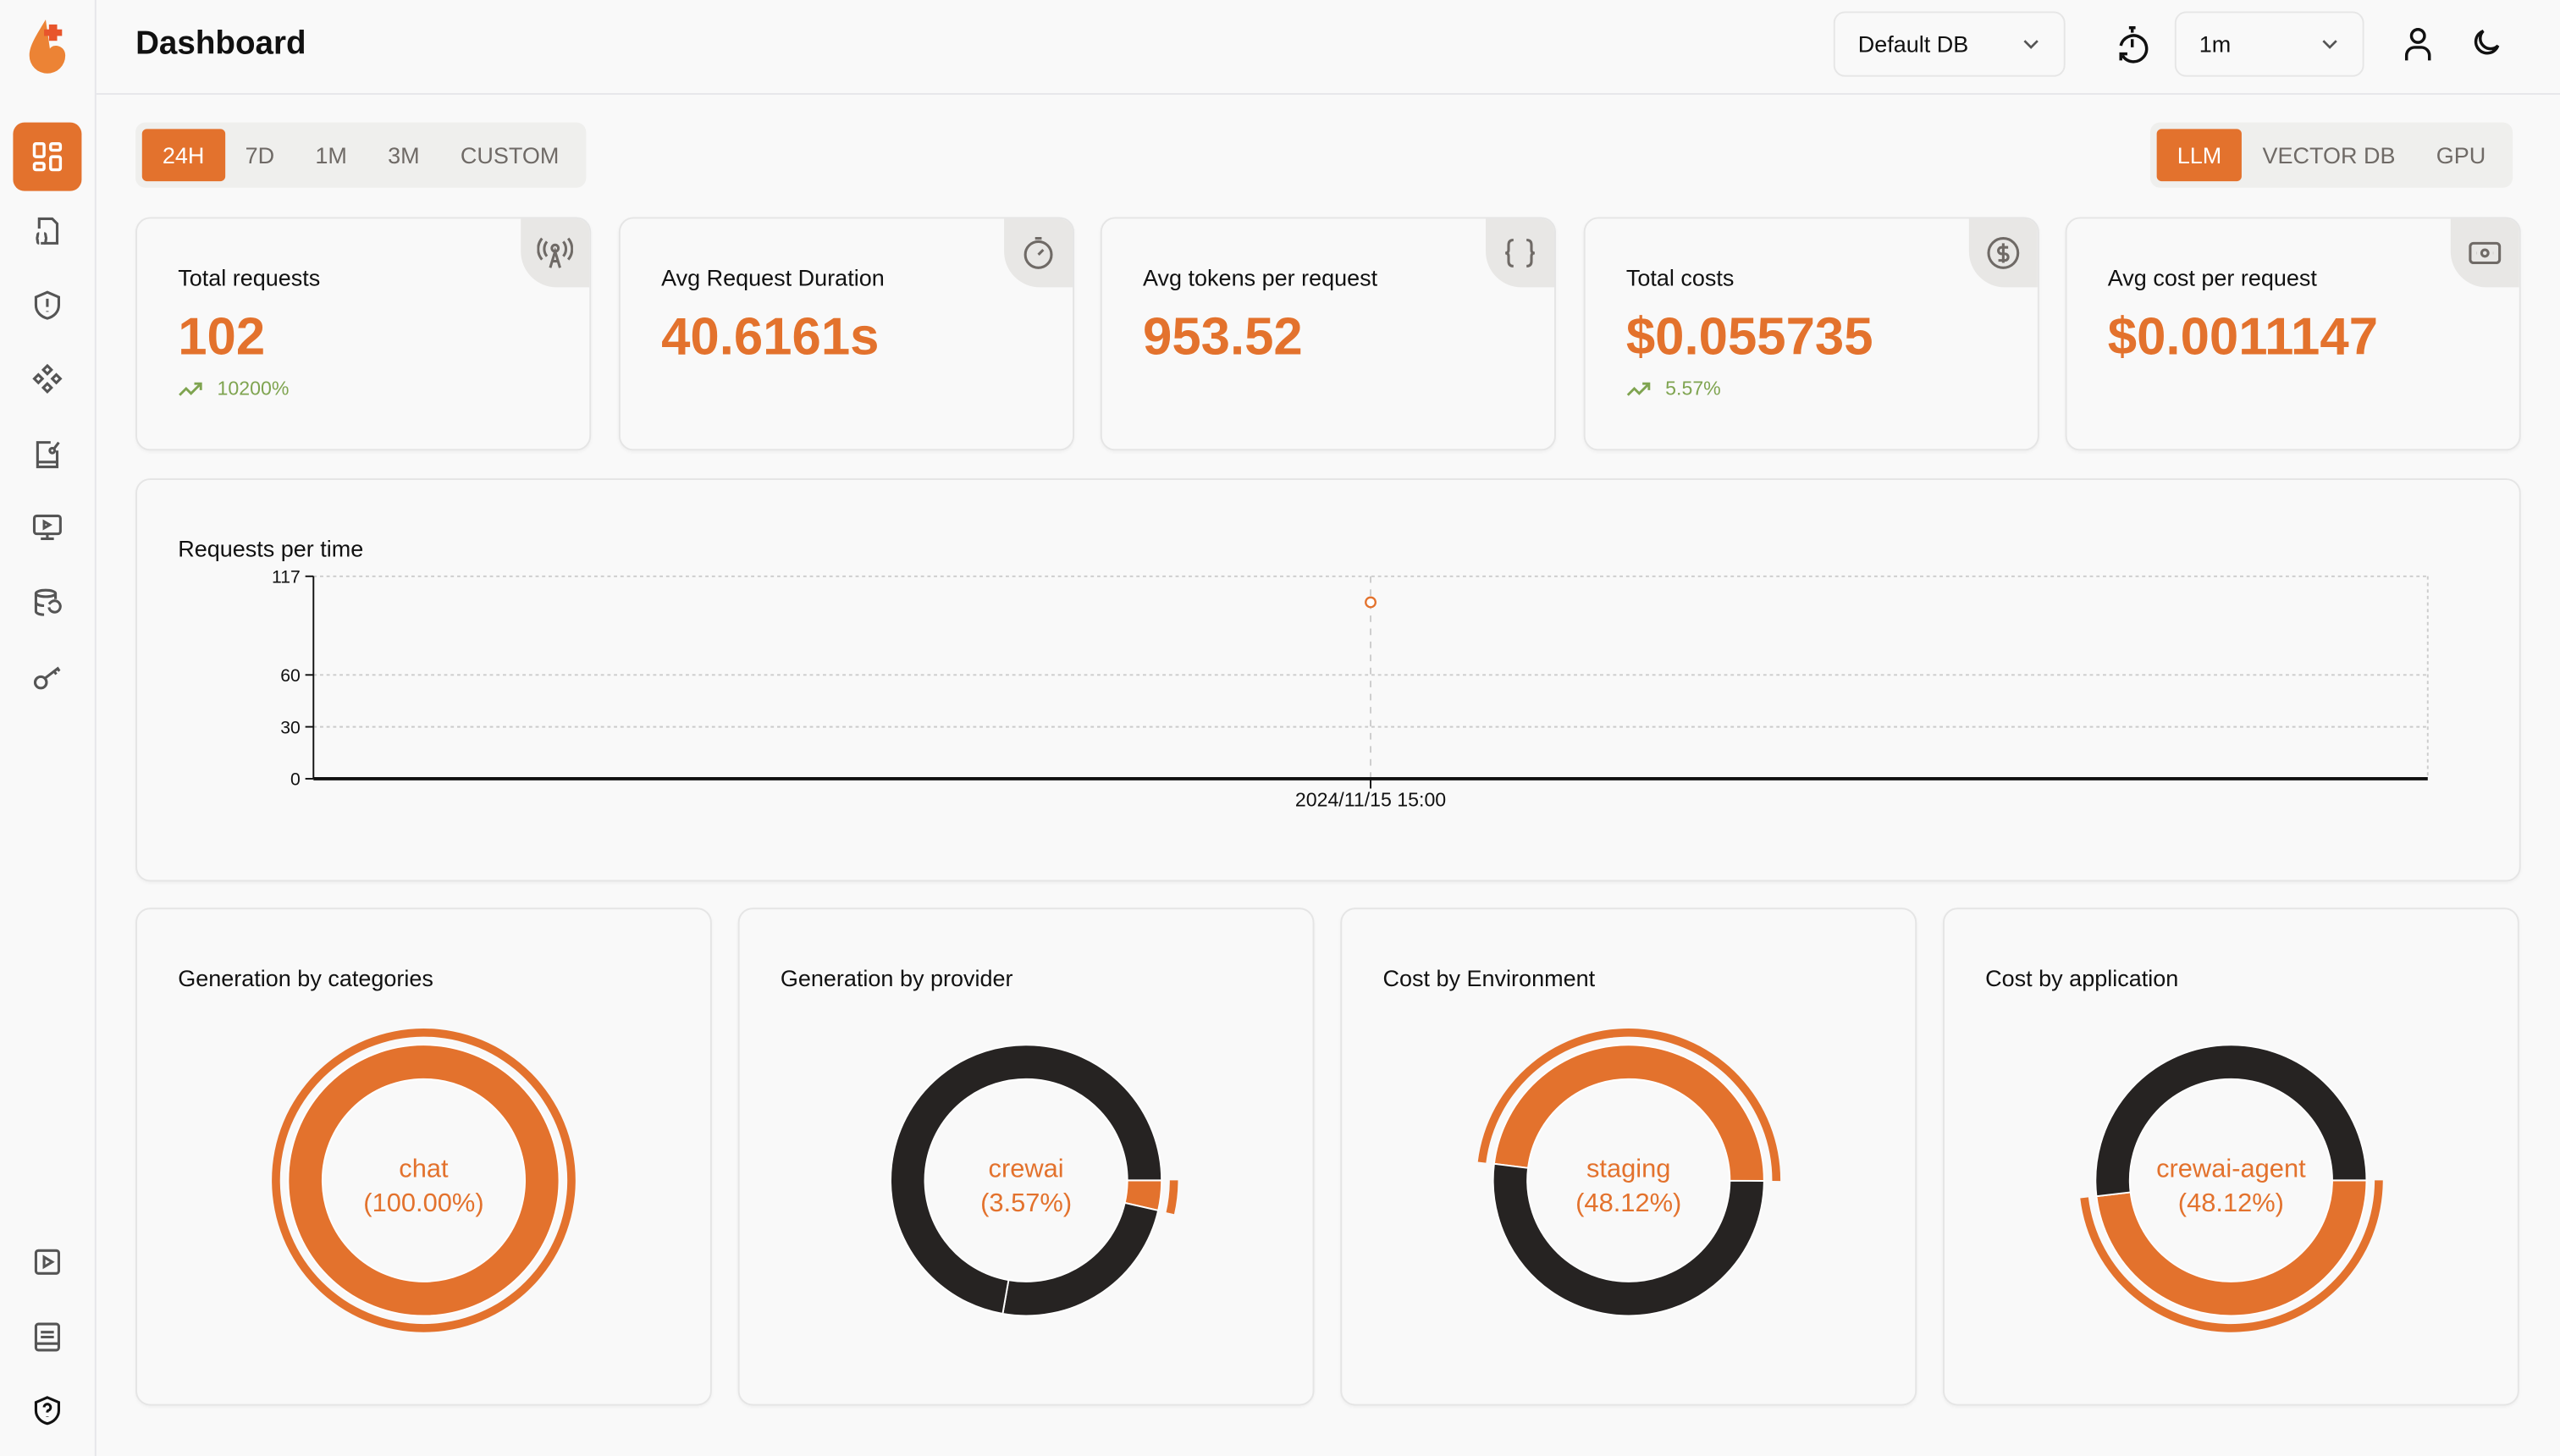  What do you see at coordinates (1328, 334) in the screenshot?
I see `stat-card-avg-tokens-per-request: Avg tokens per request 953.52` at bounding box center [1328, 334].